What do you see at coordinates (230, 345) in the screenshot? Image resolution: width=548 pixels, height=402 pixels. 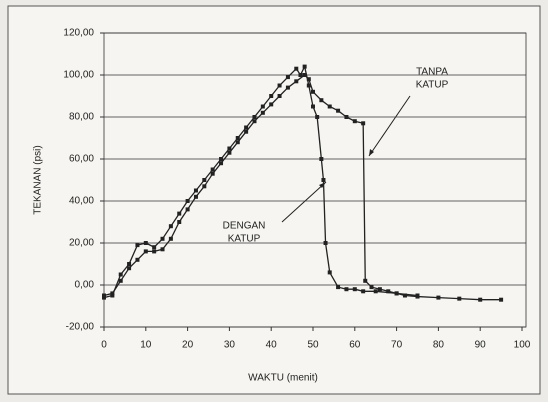 I see `x-tick-label: 30` at bounding box center [230, 345].